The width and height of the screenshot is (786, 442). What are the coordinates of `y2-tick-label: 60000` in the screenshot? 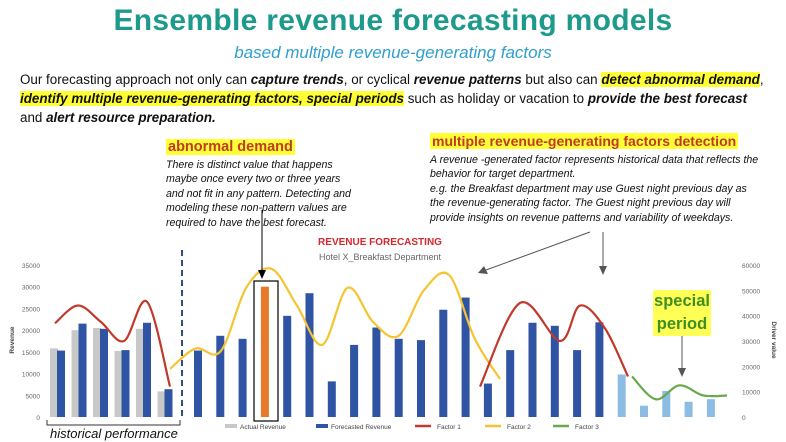 It's located at (751, 266).